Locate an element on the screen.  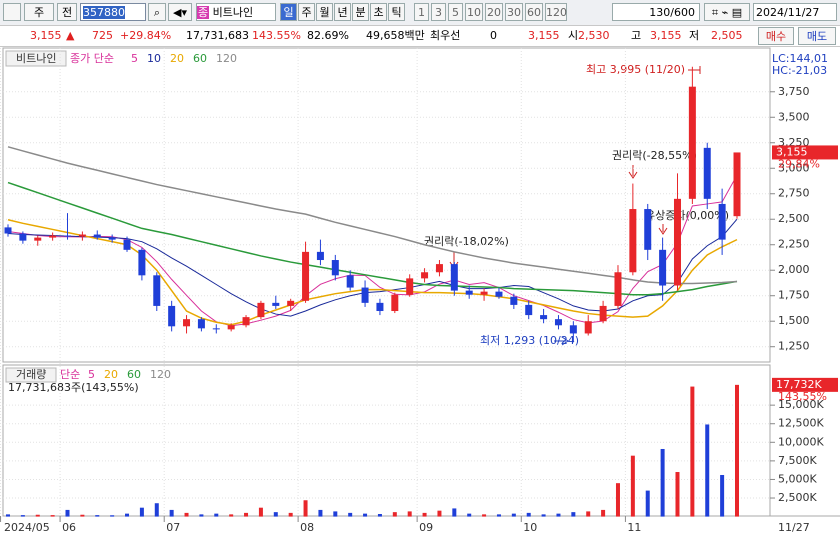
interval-button: 3 is located at coordinates (438, 12).